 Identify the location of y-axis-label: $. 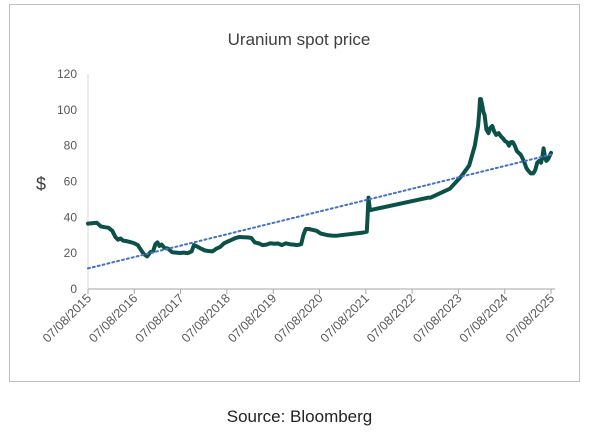
(41, 184).